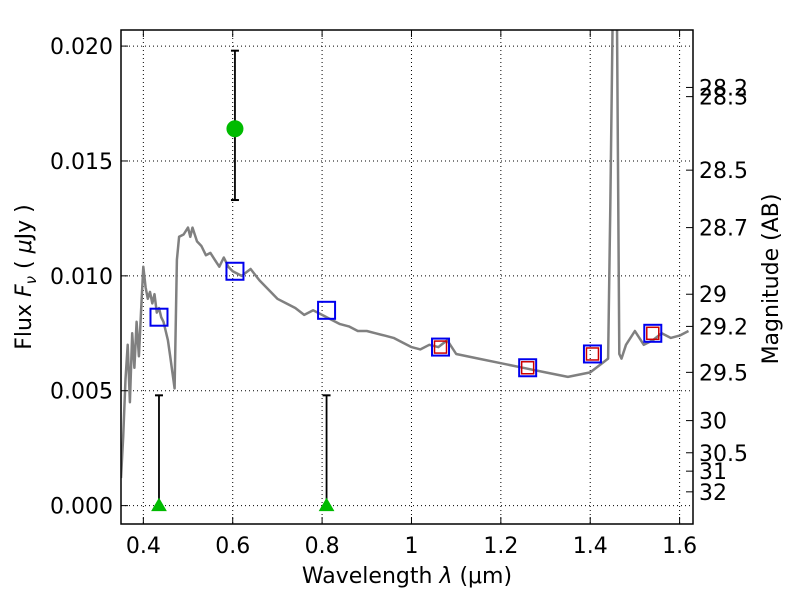 The width and height of the screenshot is (800, 600). Describe the element at coordinates (407, 576) in the screenshot. I see `x-axis-label: Wavelength λ (μm)` at that location.